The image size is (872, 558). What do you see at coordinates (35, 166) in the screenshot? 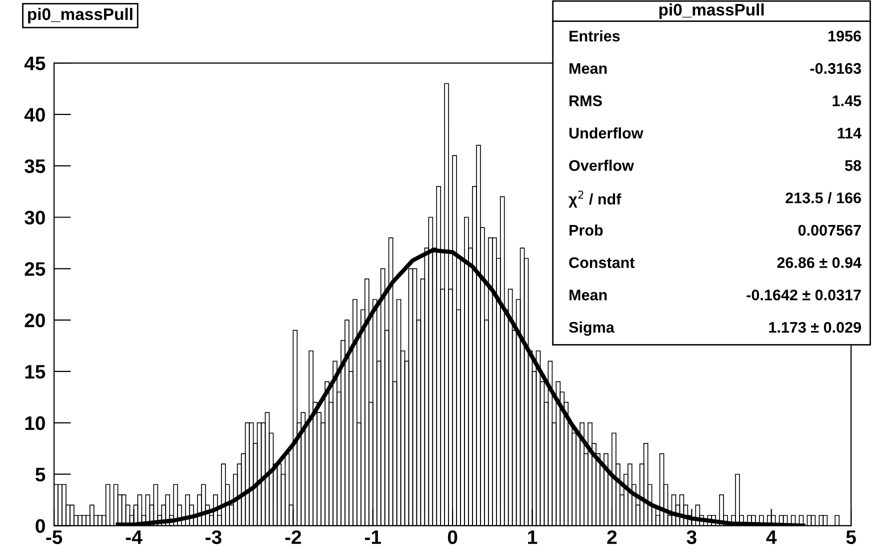
I see `y-tick-label: 35` at bounding box center [35, 166].